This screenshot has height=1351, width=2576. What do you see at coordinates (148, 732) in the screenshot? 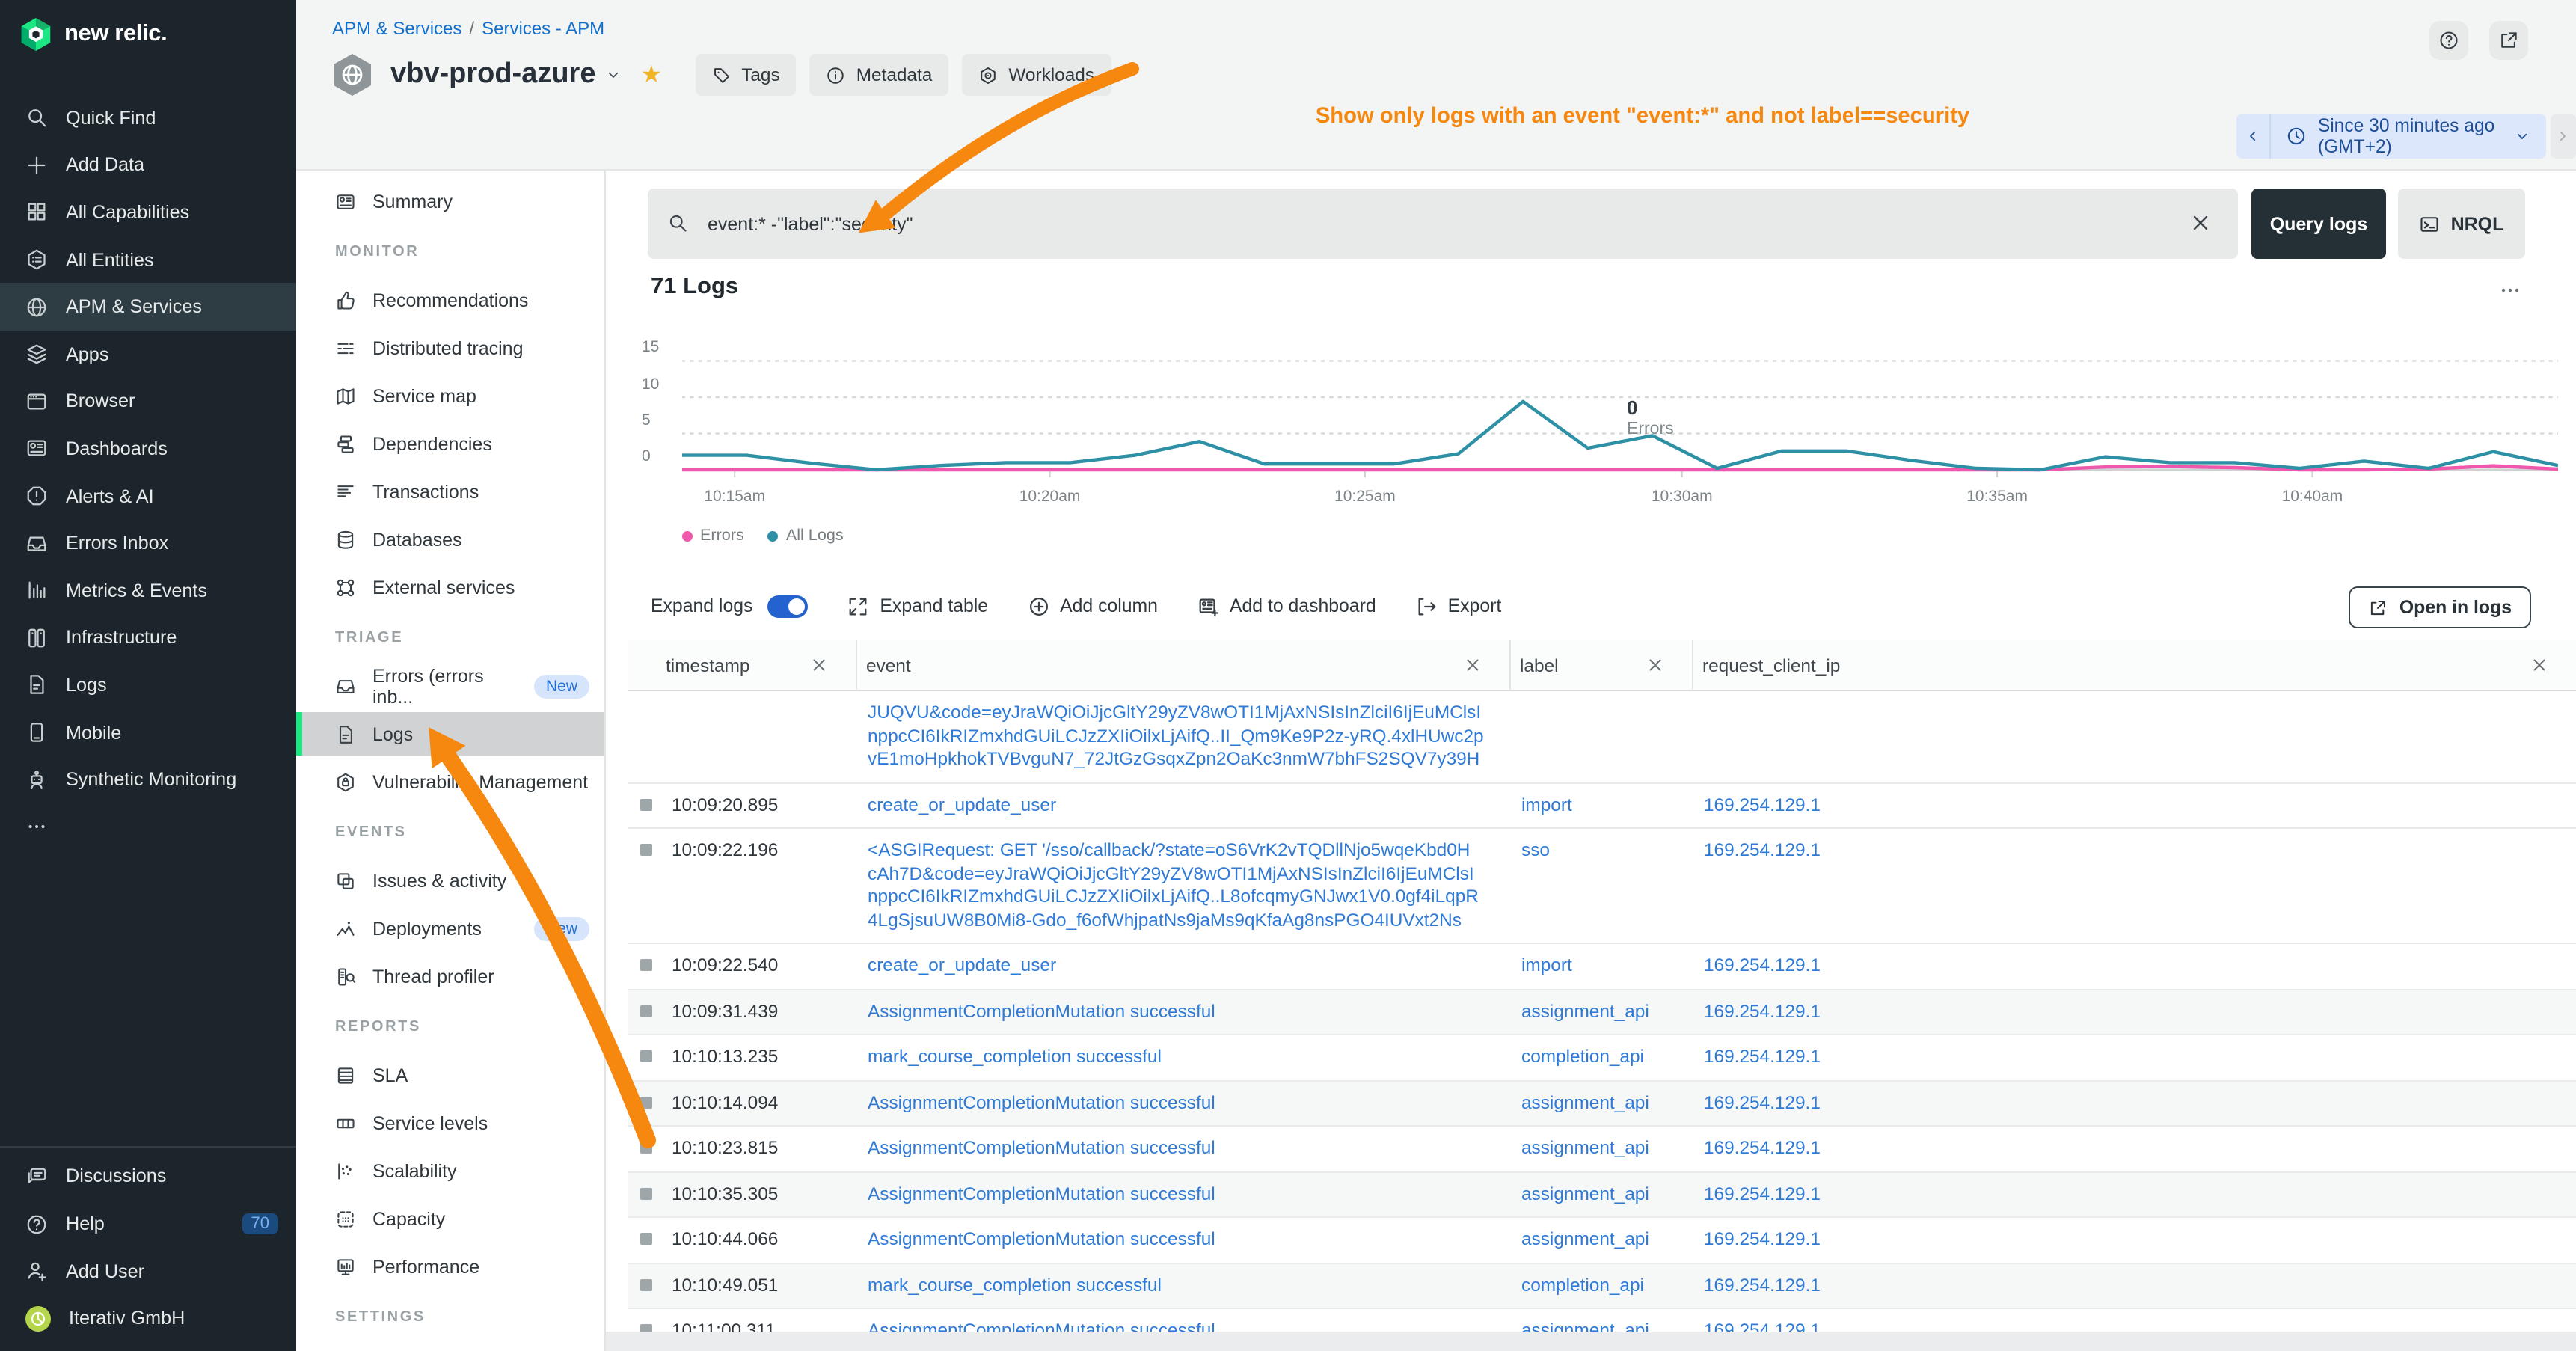
I see `global-nav-item: Mobile` at bounding box center [148, 732].